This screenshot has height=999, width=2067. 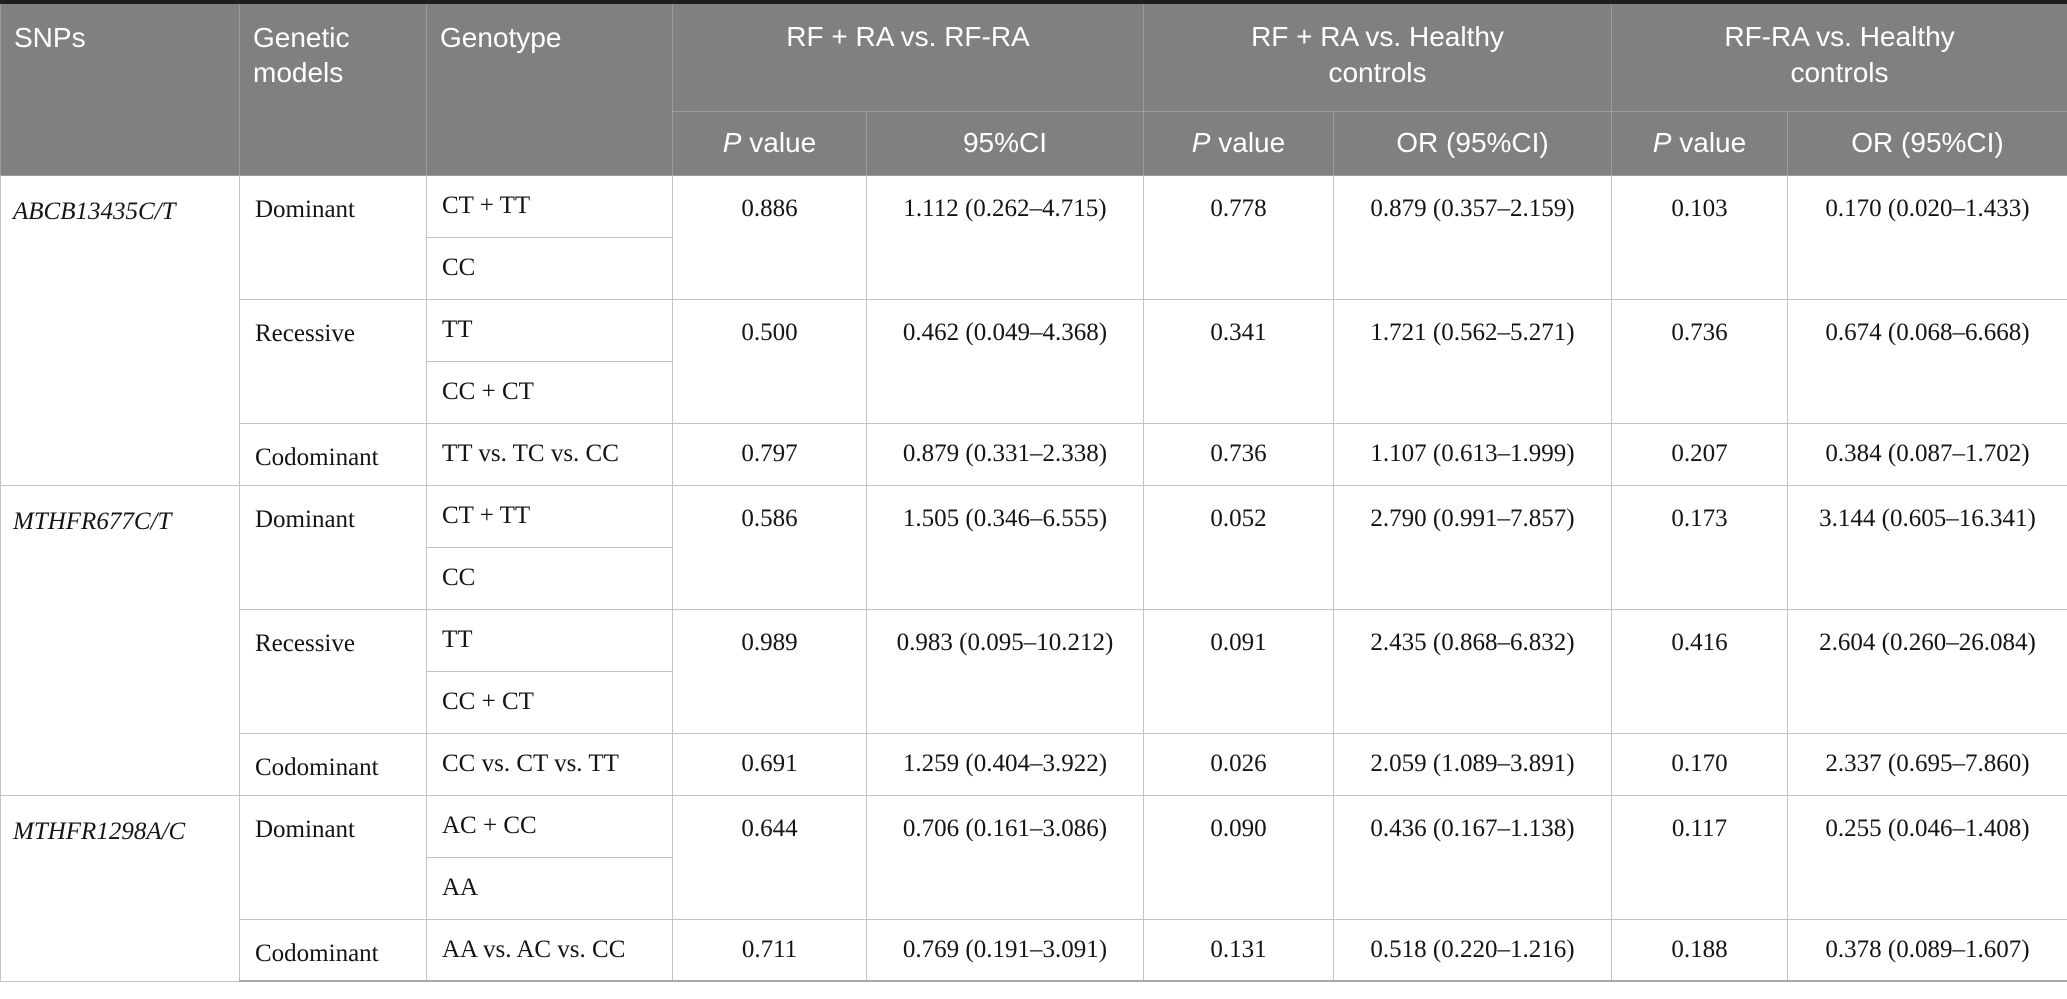 I want to click on col-header-snps: SNPs, so click(x=120, y=88).